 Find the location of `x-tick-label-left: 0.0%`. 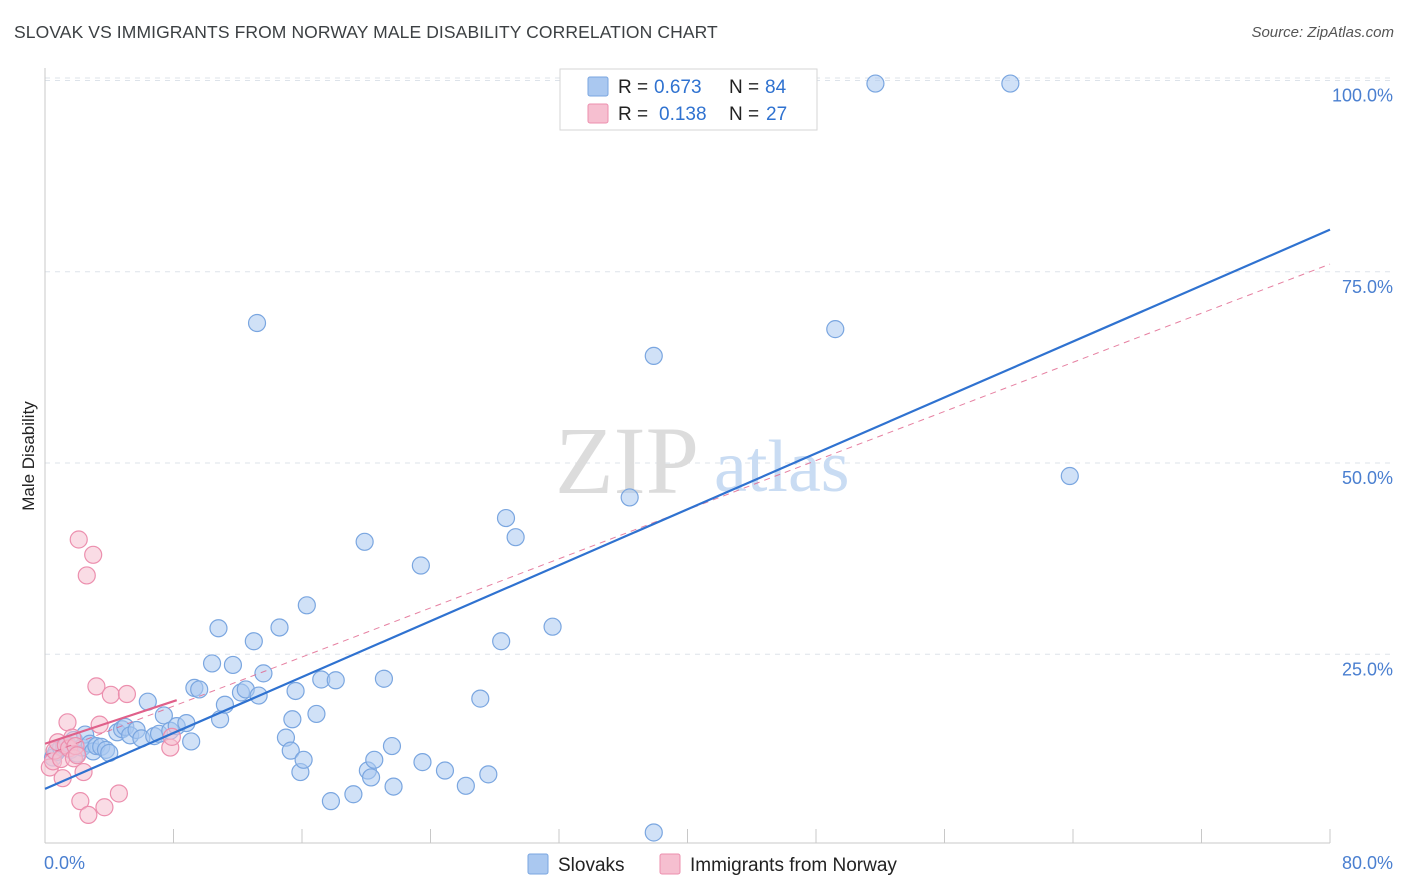

x-tick-label-left: 0.0% is located at coordinates (64, 863).